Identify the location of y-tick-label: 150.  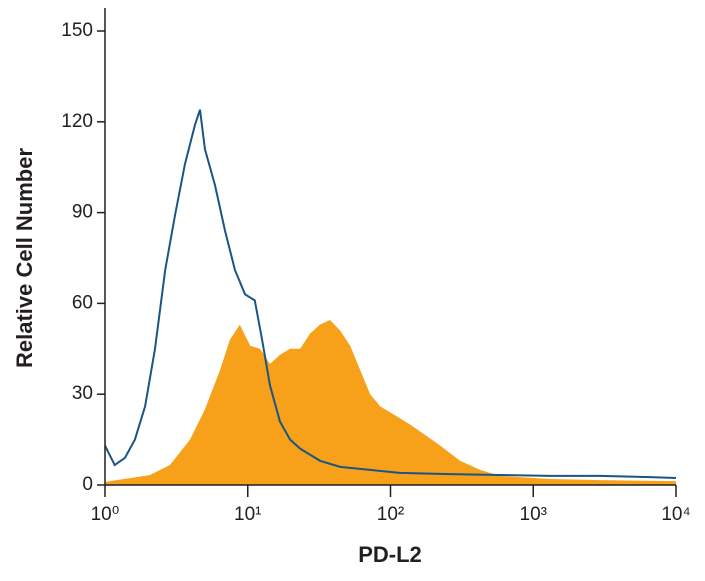
(77, 30).